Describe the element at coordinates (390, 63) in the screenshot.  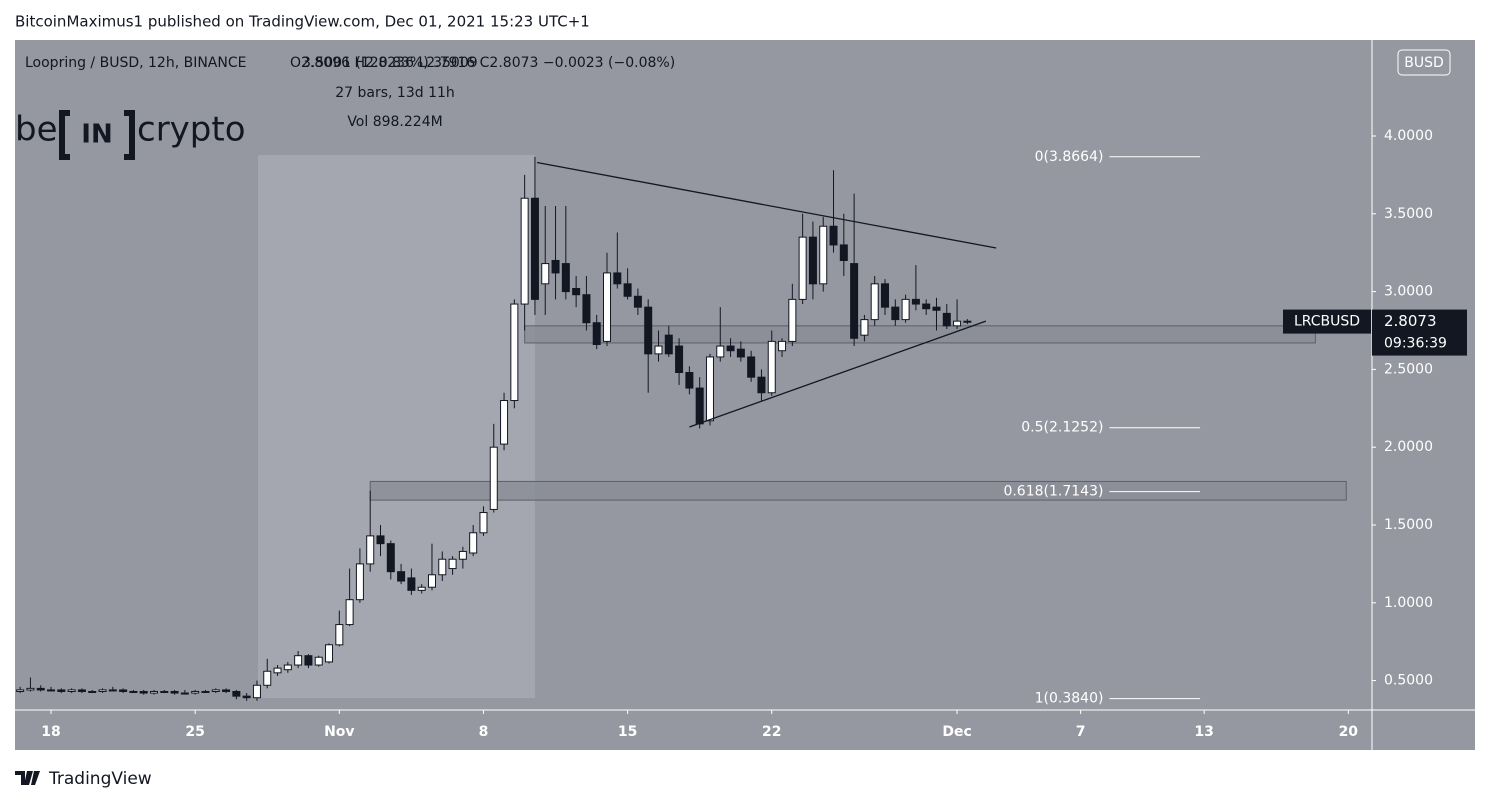
I see `measure-text: 3.5001 (120.83%) 35009` at that location.